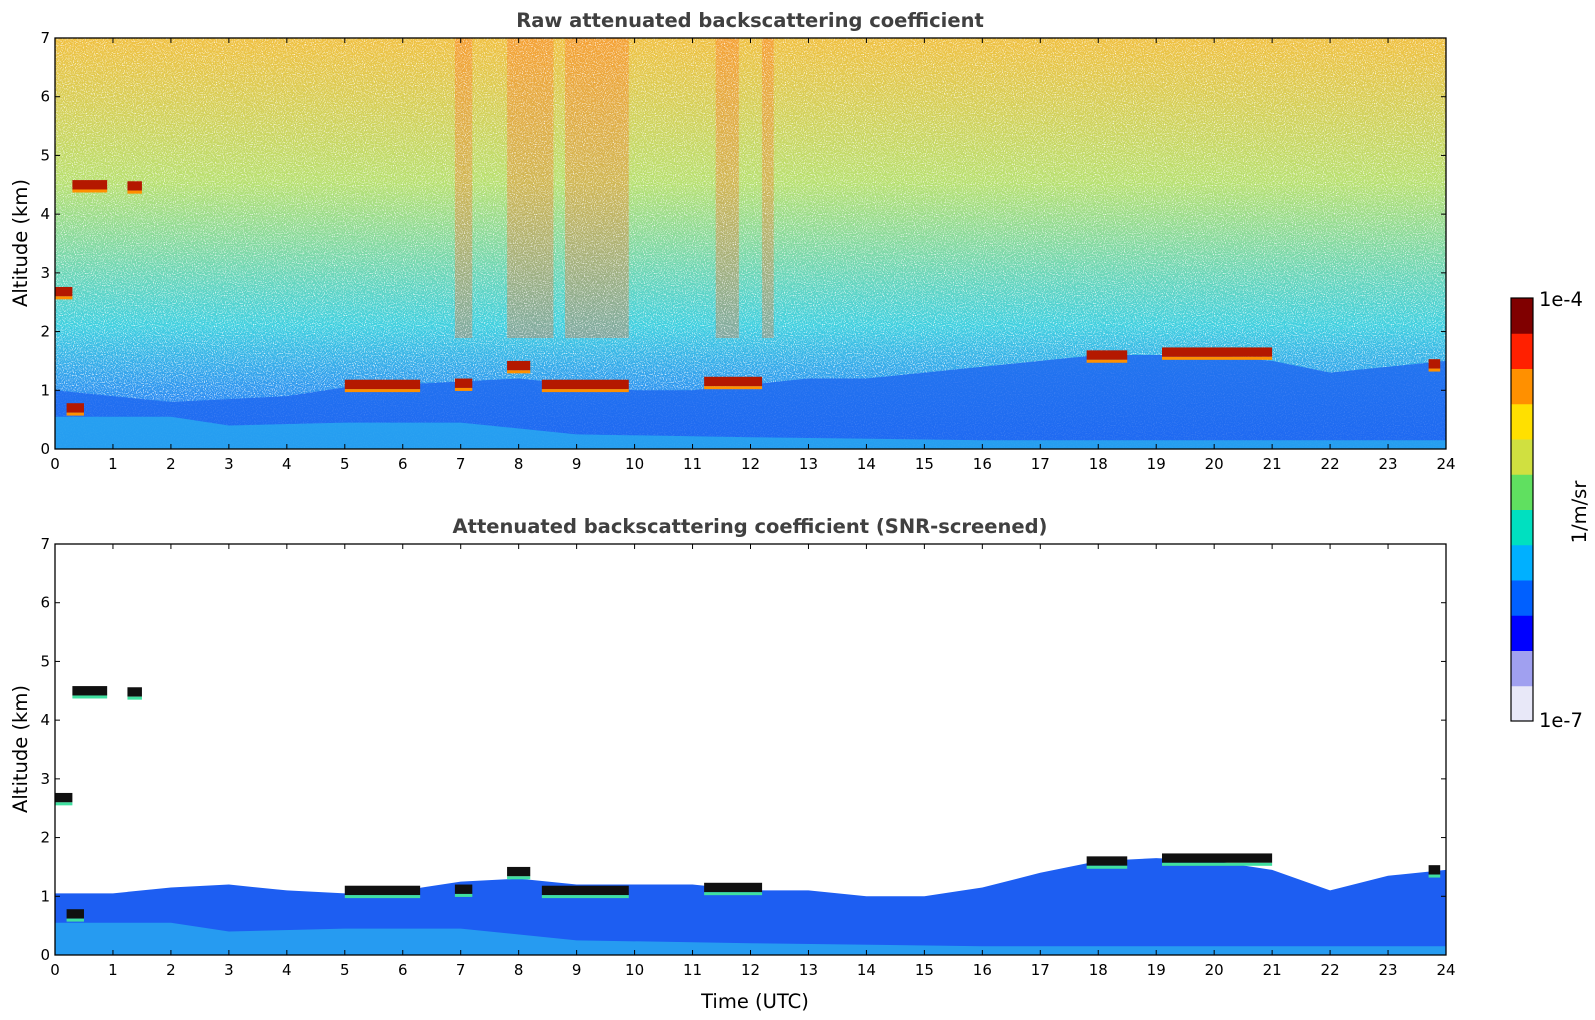  I want to click on colorbar-min-label: 1e-7, so click(1561, 720).